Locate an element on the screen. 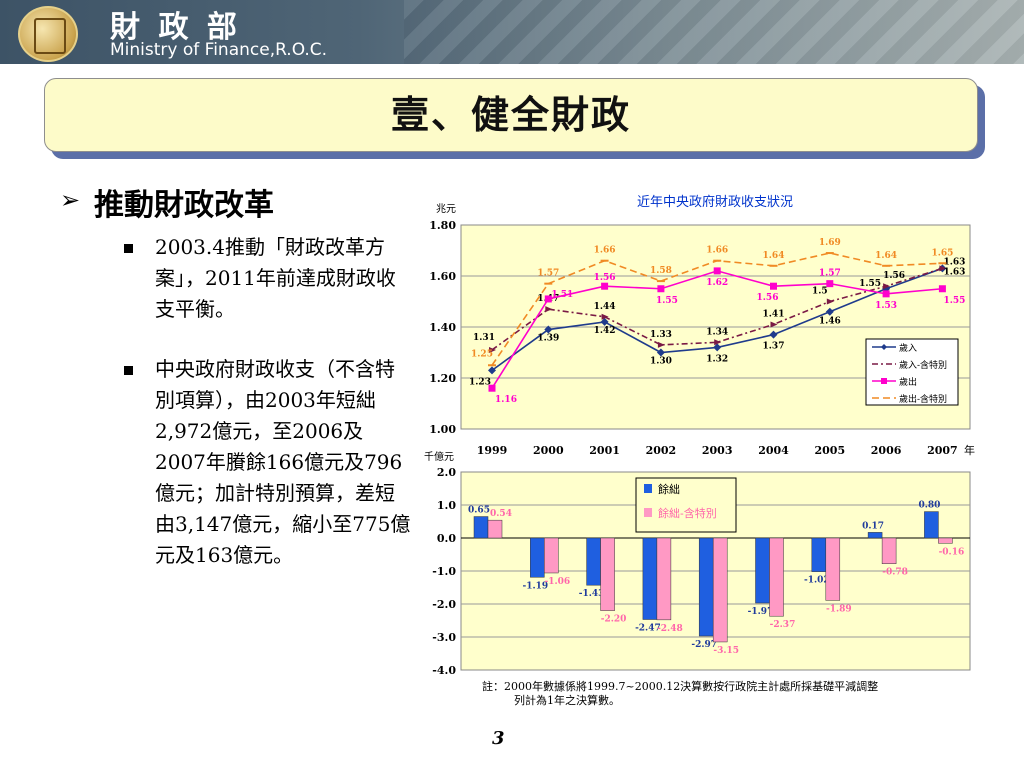 The height and width of the screenshot is (768, 1024). line-legend is located at coordinates (912, 372).